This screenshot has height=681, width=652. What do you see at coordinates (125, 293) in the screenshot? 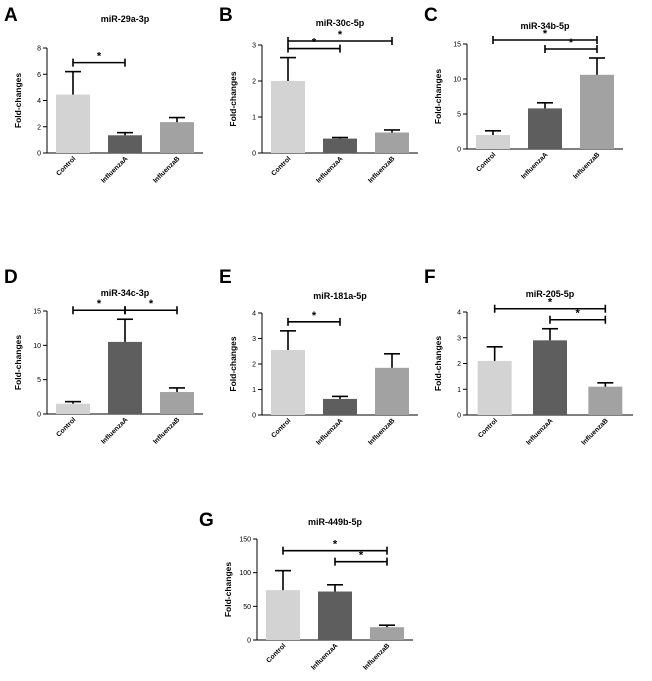
I see `chart-title: miR-34c-3p` at bounding box center [125, 293].